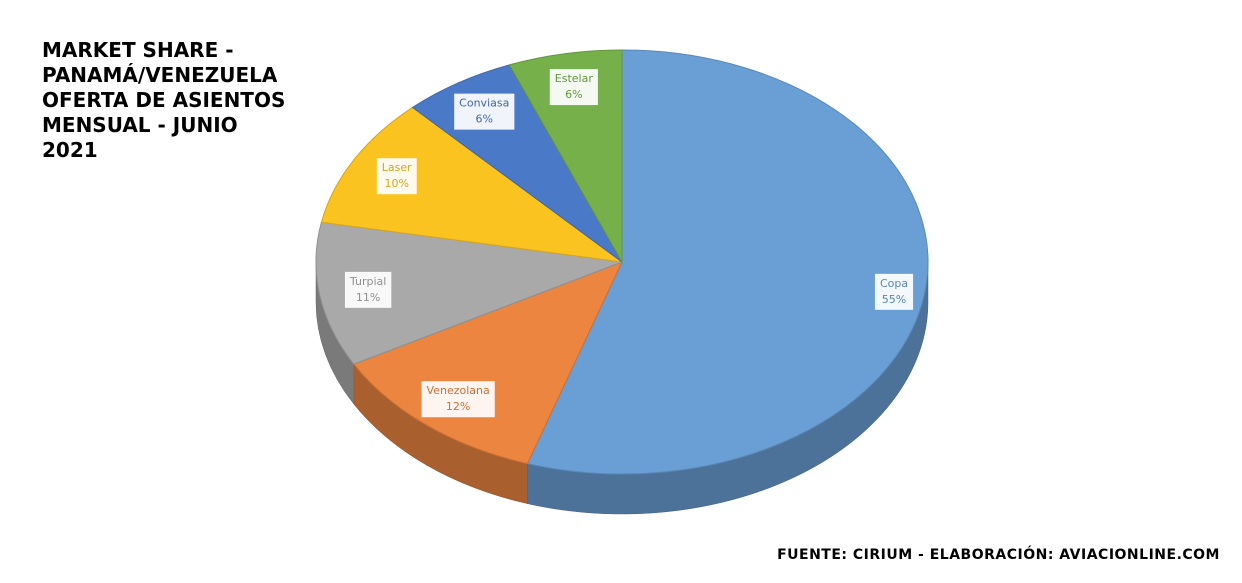 The image size is (1242, 583). Describe the element at coordinates (894, 283) in the screenshot. I see `label-name: Copa` at that location.